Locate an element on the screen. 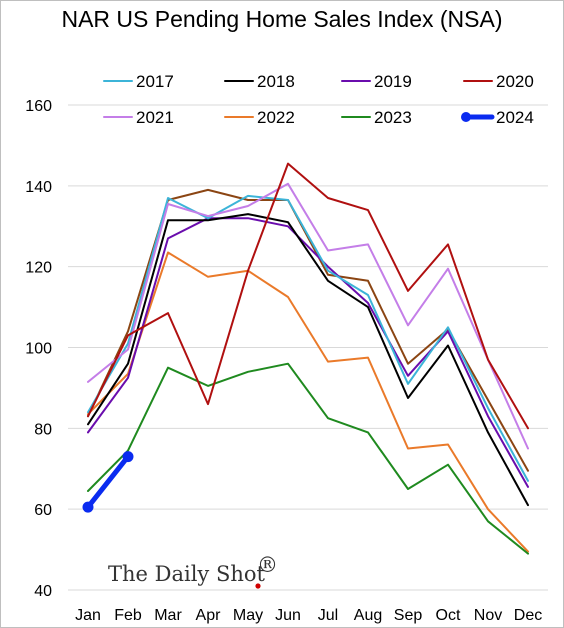  legend-item-2020: 2020 is located at coordinates (498, 81).